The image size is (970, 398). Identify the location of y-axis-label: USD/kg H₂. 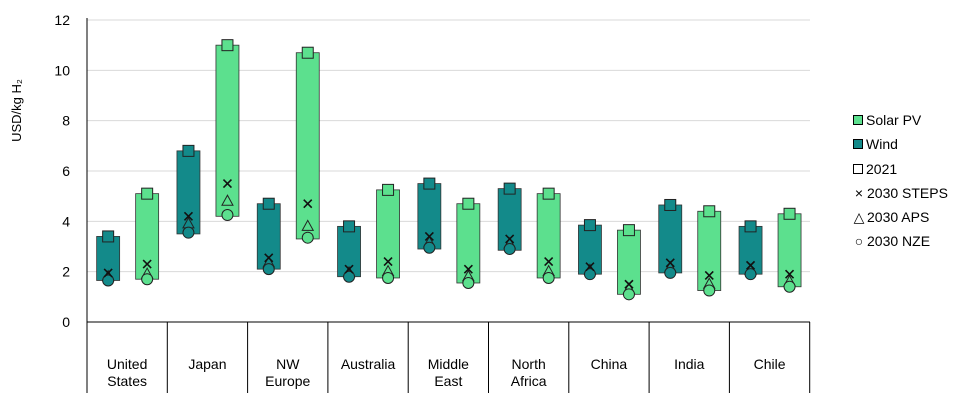
(16, 110).